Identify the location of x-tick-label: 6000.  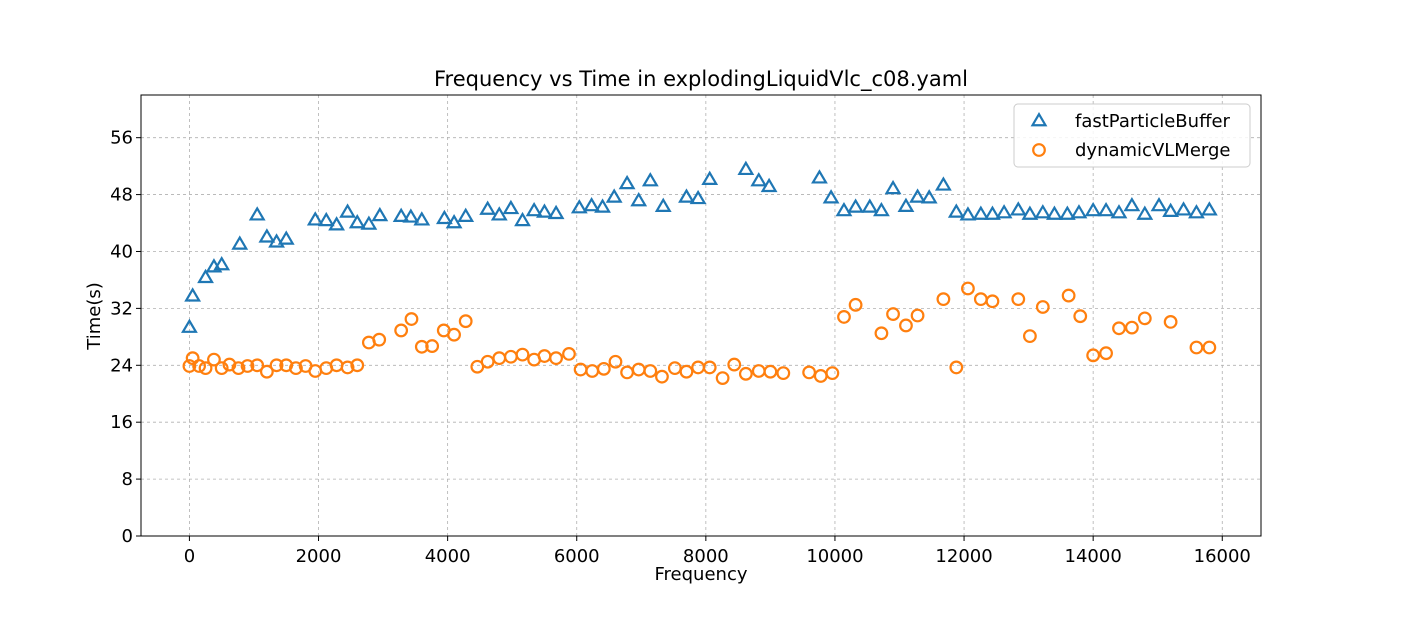
(577, 556).